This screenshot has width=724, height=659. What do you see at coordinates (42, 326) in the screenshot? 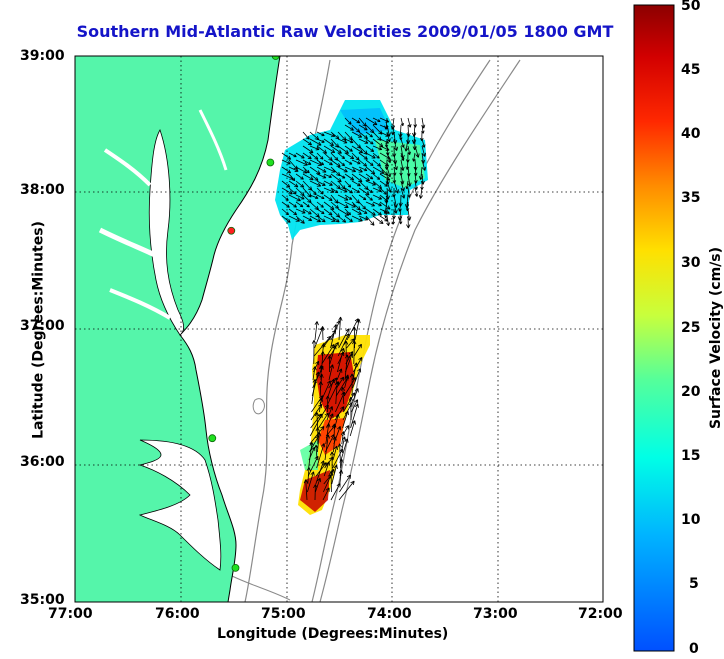
I see `y-tick-label: 37:00` at bounding box center [42, 326].